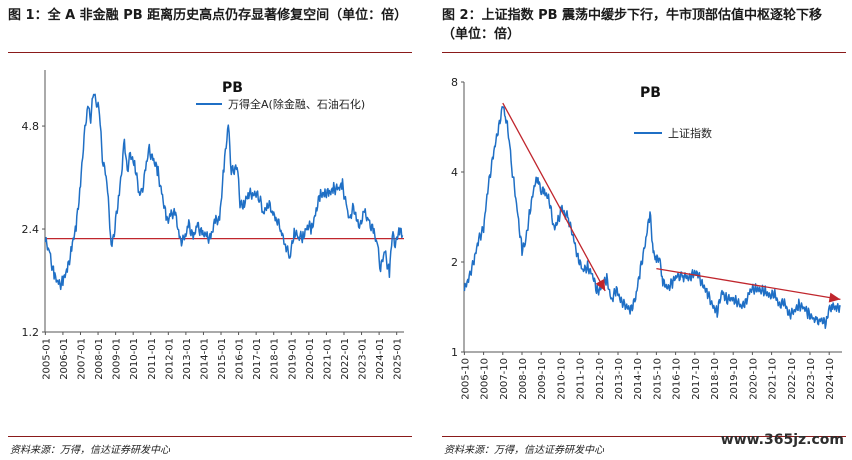 The width and height of the screenshot is (852, 460). I want to click on right-x-tick-label: 2017-10, so click(696, 379).